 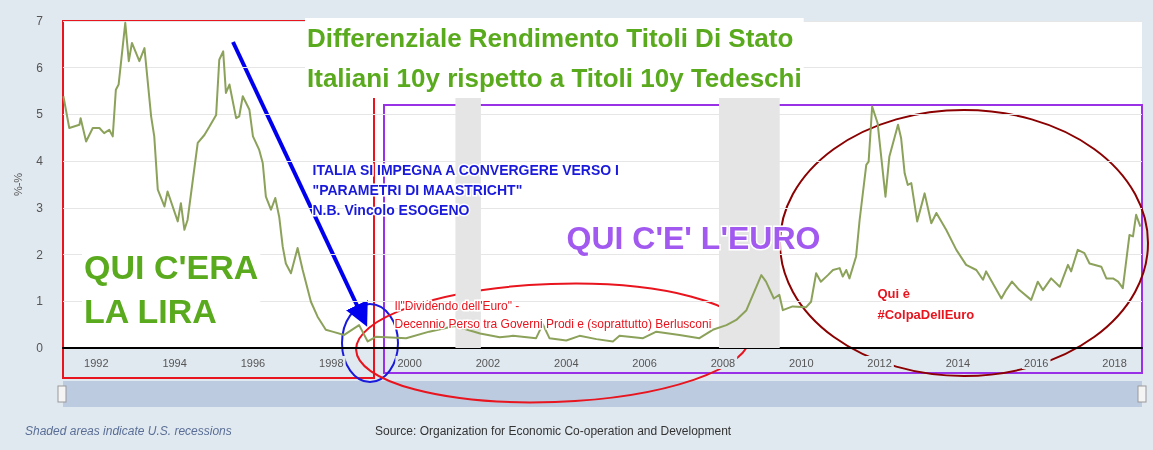 I want to click on y-tick-label: 5, so click(x=40, y=114).